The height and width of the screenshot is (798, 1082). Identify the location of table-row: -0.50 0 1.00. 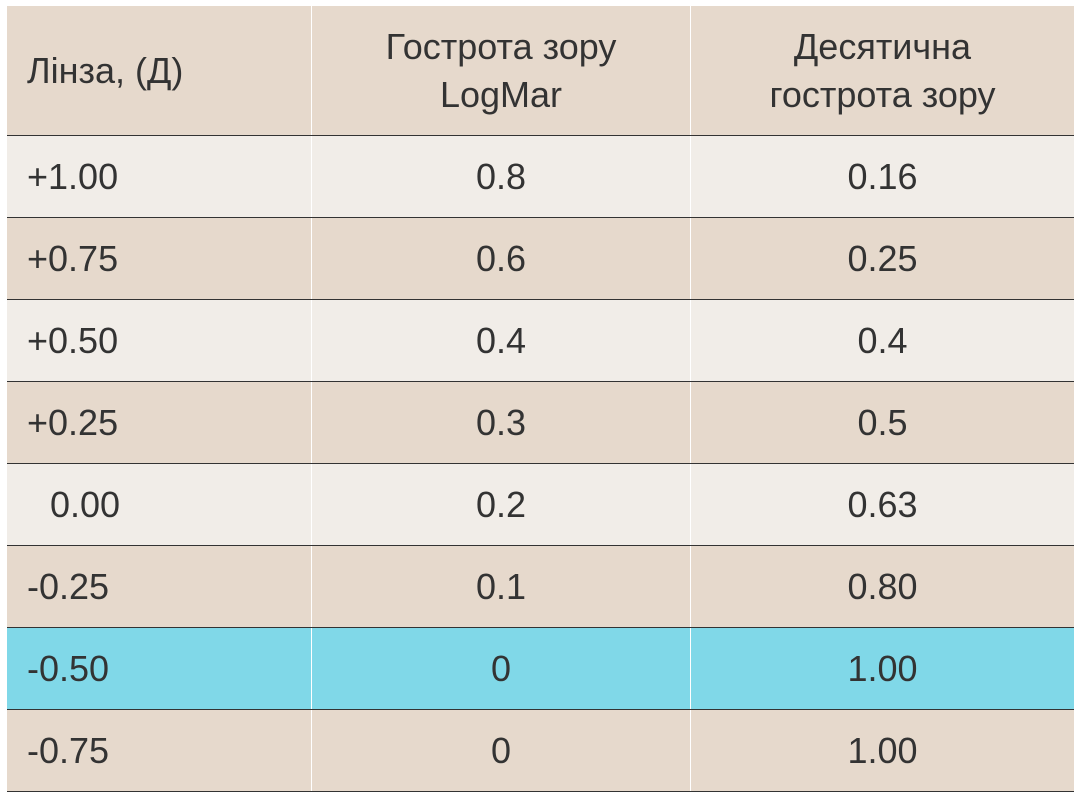
(540, 669).